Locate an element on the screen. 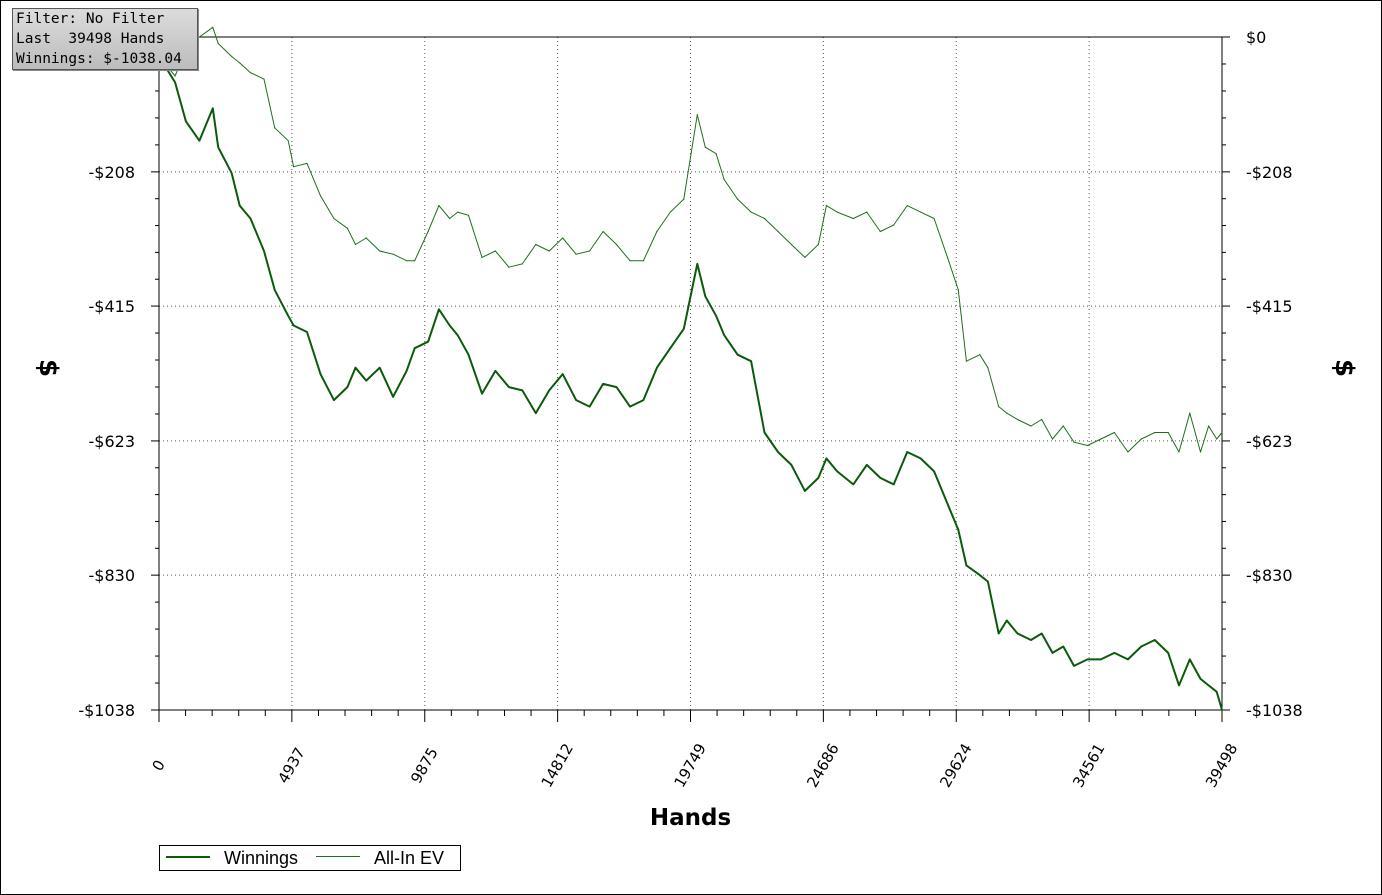  y-axis-title-left: $ is located at coordinates (48, 368).